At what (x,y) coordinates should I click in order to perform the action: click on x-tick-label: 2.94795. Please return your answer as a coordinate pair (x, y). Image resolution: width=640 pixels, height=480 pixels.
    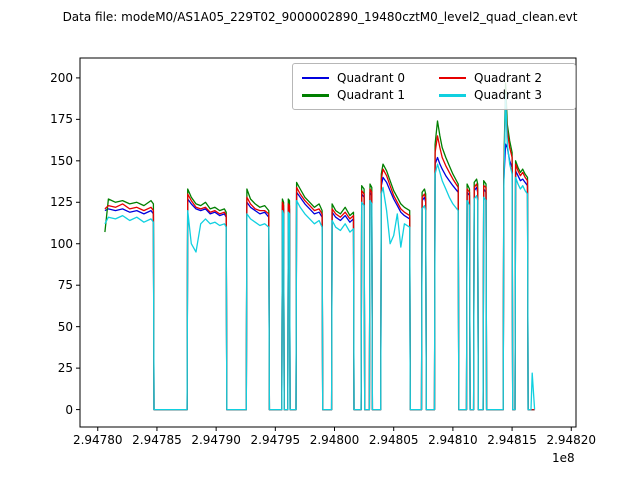
    Looking at the image, I should click on (275, 440).